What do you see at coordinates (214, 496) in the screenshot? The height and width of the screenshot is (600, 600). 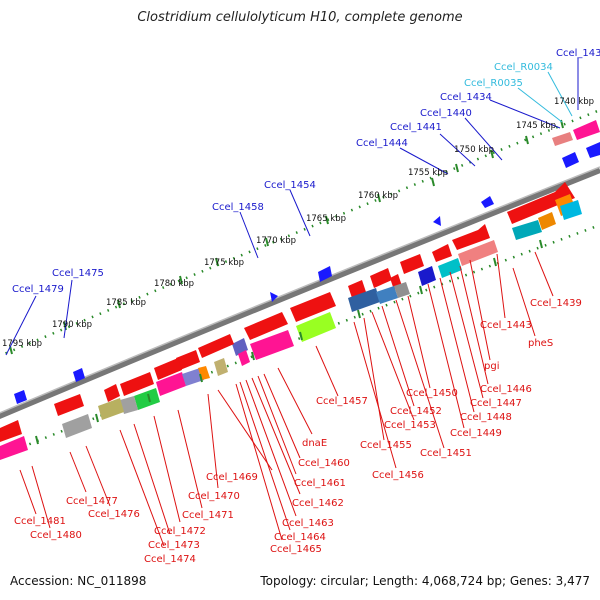 I see `minus_strand_labels-label: Ccel_1470` at bounding box center [214, 496].